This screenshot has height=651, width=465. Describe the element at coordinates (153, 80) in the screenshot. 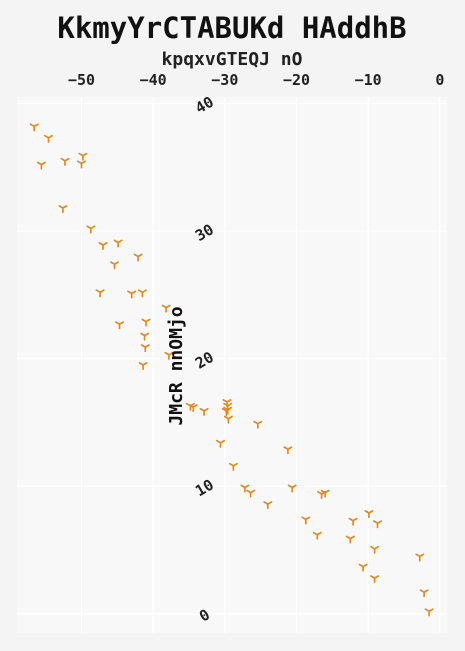

I see `x-tick-label: −40` at that location.